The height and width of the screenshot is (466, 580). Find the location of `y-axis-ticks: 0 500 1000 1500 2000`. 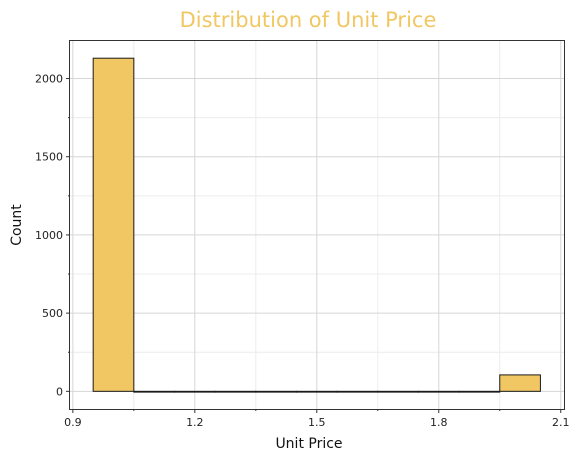

y-axis-ticks: 0 500 1000 1500 2000 is located at coordinates (52, 235).